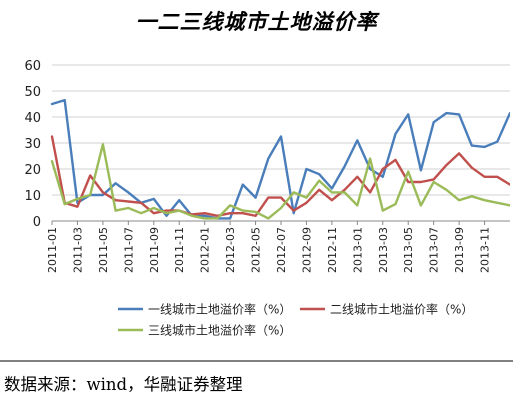  What do you see at coordinates (434, 250) in the screenshot?
I see `x-tick-label: 2013-07` at bounding box center [434, 250].